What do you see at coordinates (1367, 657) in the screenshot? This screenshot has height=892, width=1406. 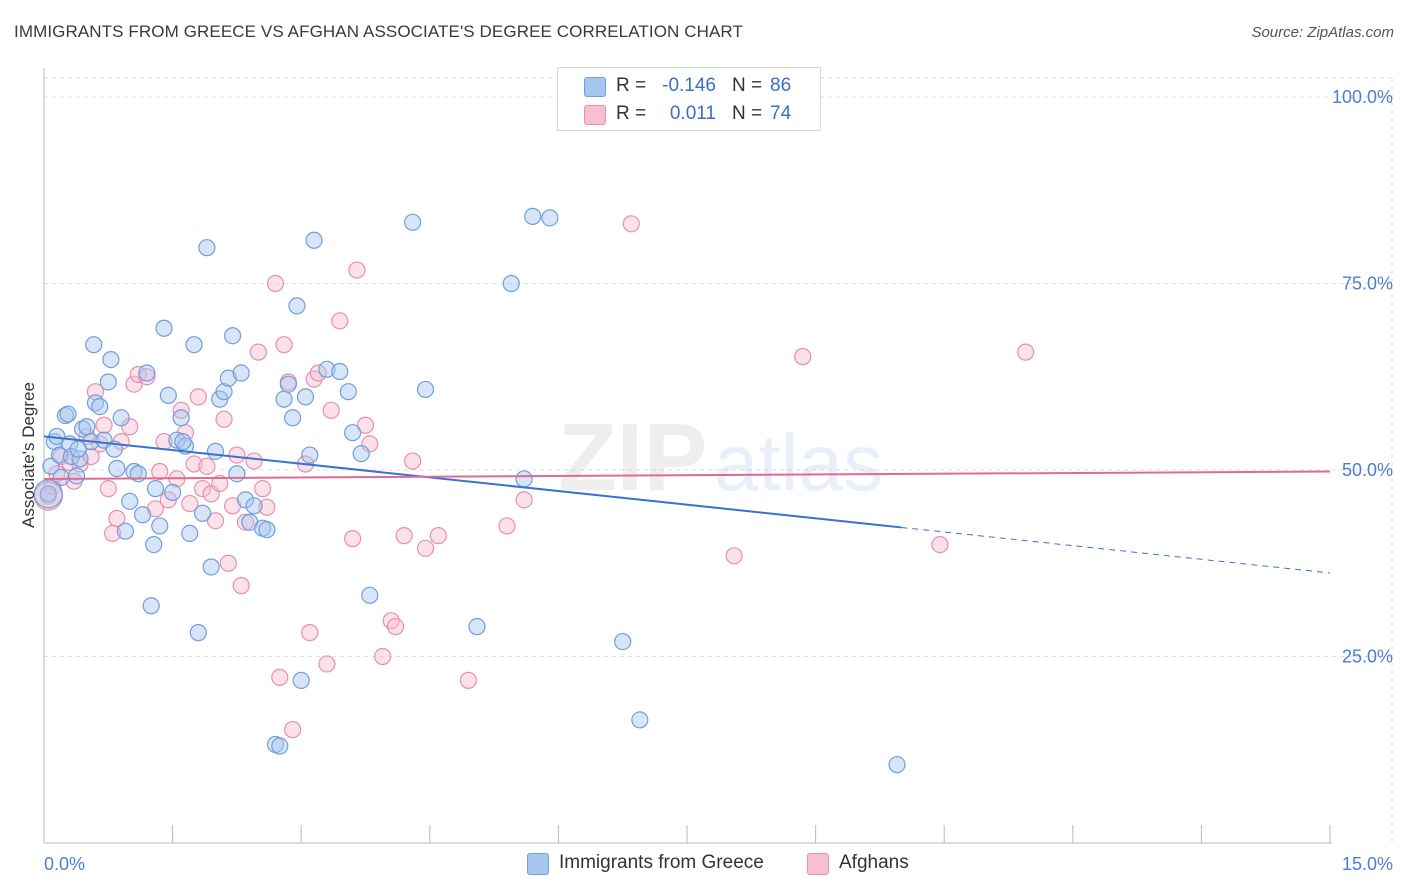 I see `y-tick-label: 25.0%` at bounding box center [1367, 657].